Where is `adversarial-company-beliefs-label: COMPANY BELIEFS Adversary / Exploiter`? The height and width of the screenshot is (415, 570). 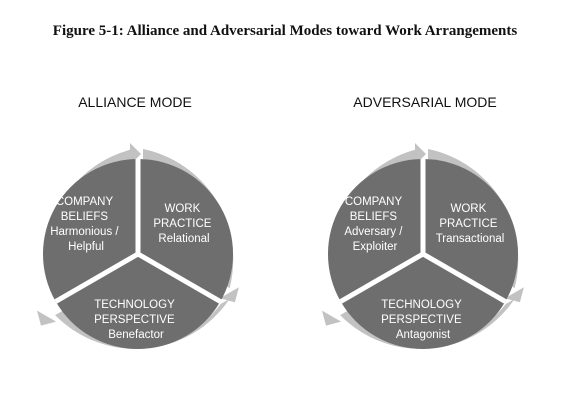 adversarial-company-beliefs-label: COMPANY BELIEFS Adversary / Exploiter is located at coordinates (374, 224).